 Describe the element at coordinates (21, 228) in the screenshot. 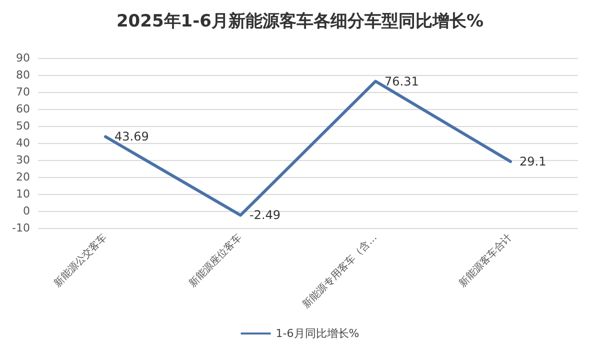

I see `y-tick-label: -10` at that location.